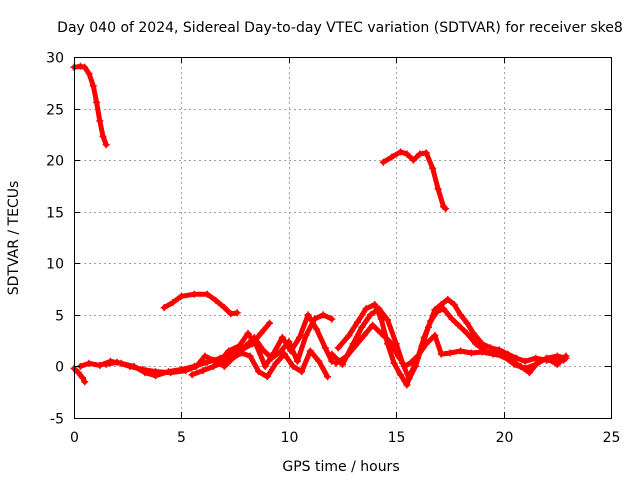 This screenshot has width=640, height=480. I want to click on x-tick-label: 0, so click(74, 438).